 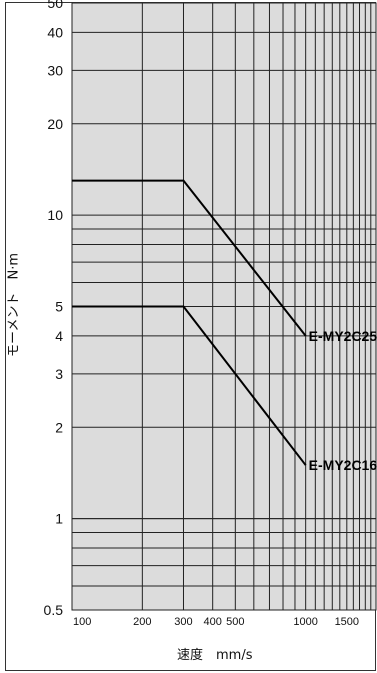 What do you see at coordinates (59, 307) in the screenshot?
I see `y-tick-label: 5` at bounding box center [59, 307].